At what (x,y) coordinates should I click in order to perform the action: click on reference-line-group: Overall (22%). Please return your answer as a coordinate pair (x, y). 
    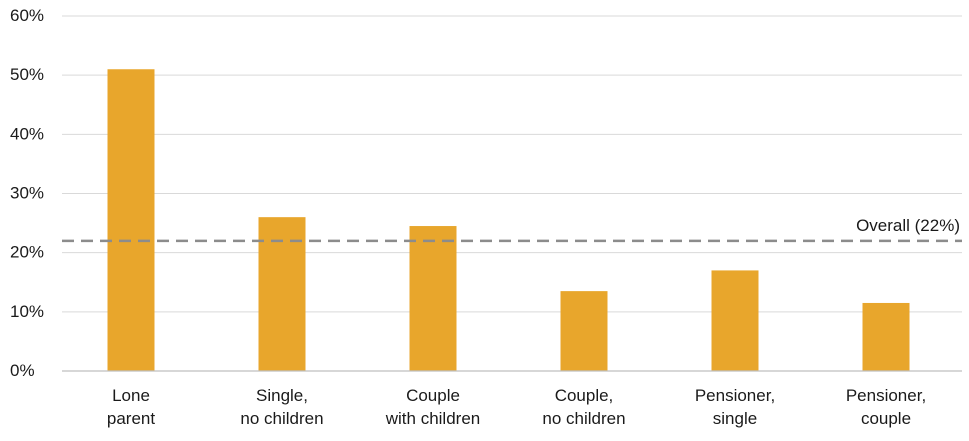
    Looking at the image, I should click on (512, 229).